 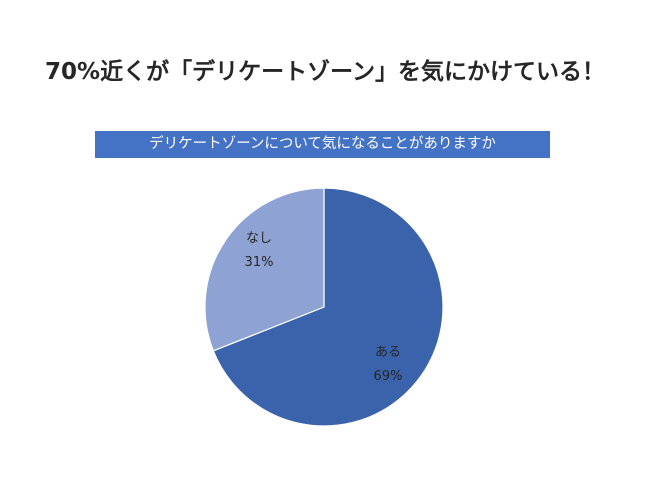 I want to click on pie-slice-nashi, so click(x=264, y=269).